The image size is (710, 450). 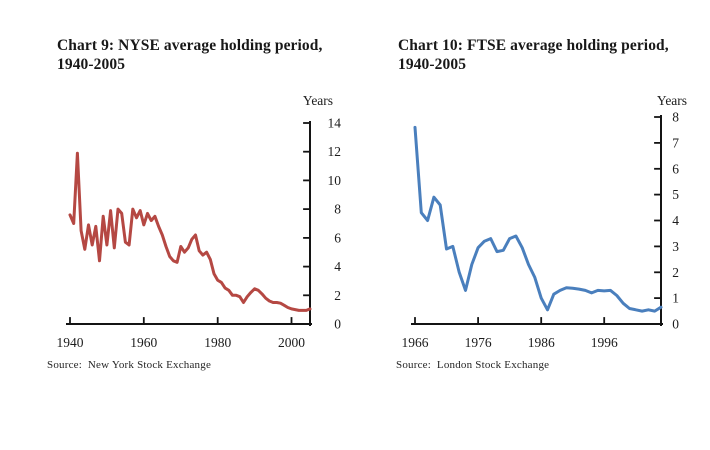 What do you see at coordinates (432, 64) in the screenshot?
I see `ftse-chart-title-line2: 1940-2005` at bounding box center [432, 64].